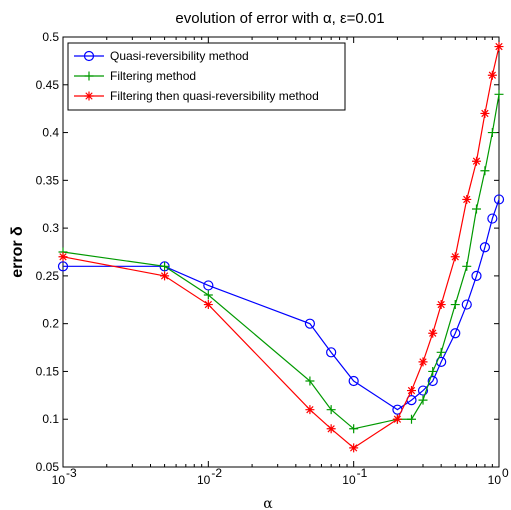  I want to click on x-tick-exponent: -1, so click(362, 473).